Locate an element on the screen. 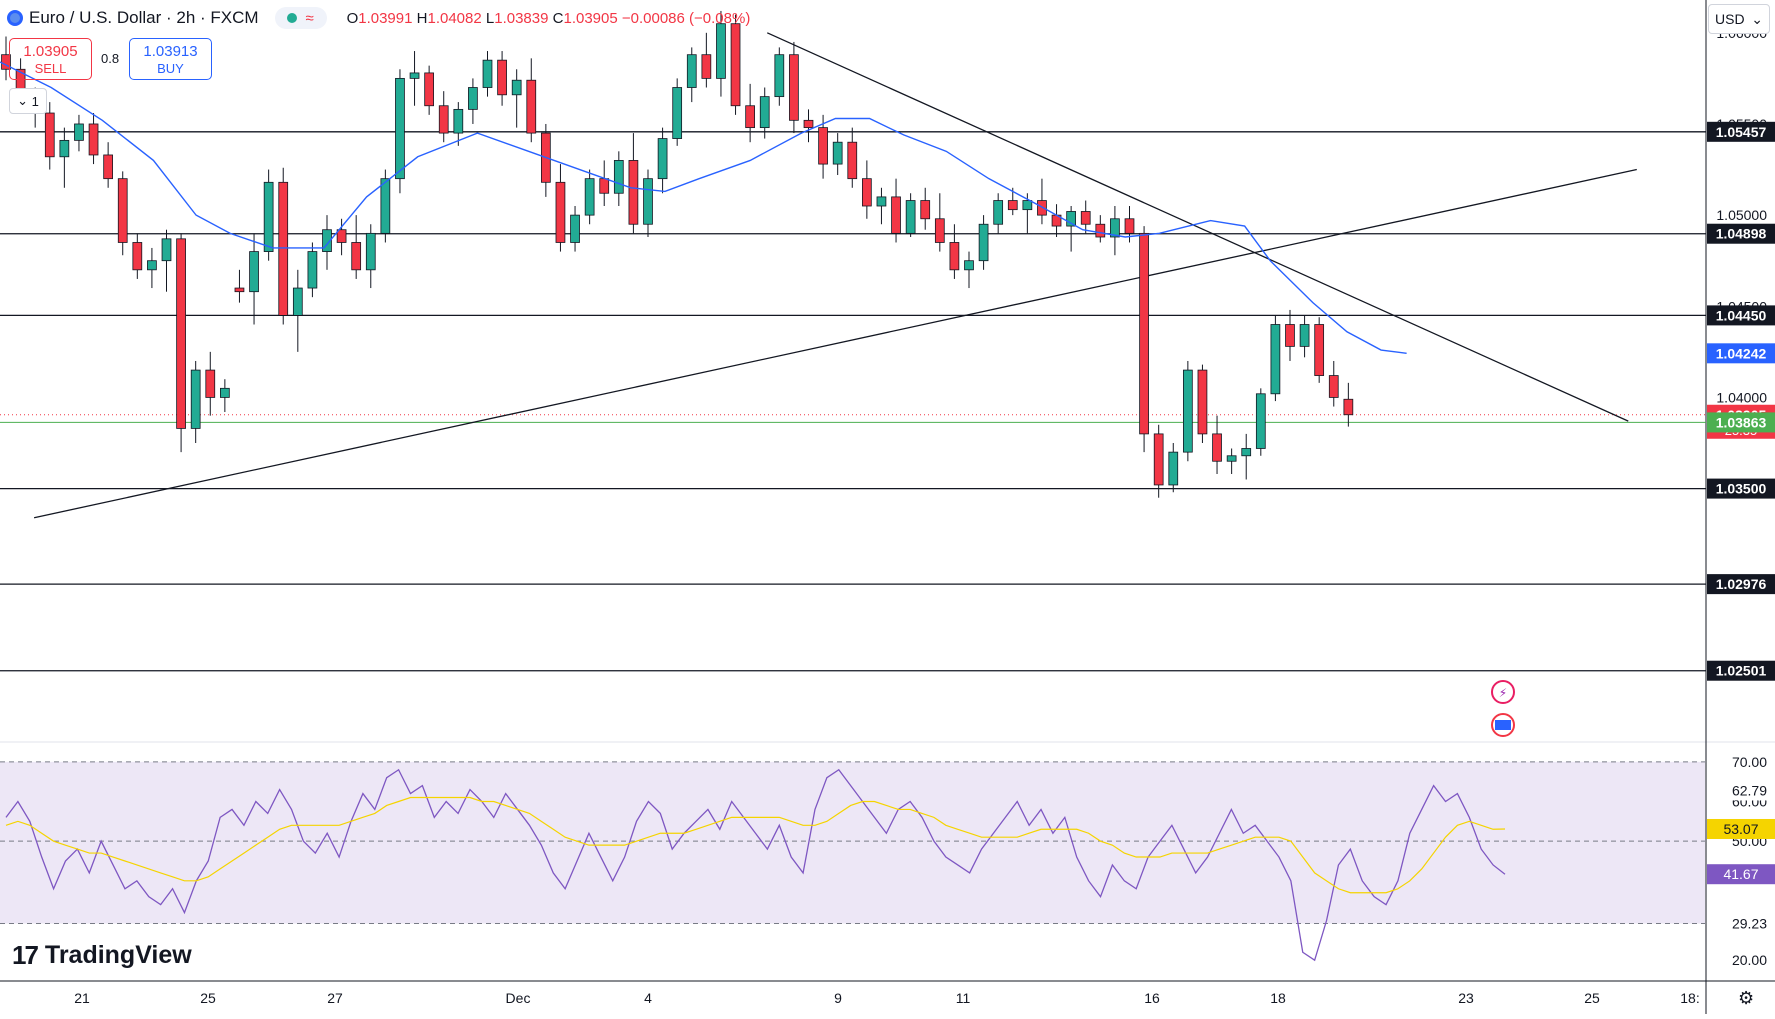 The height and width of the screenshot is (1019, 1775). open-value: 1.03991 is located at coordinates (385, 18).